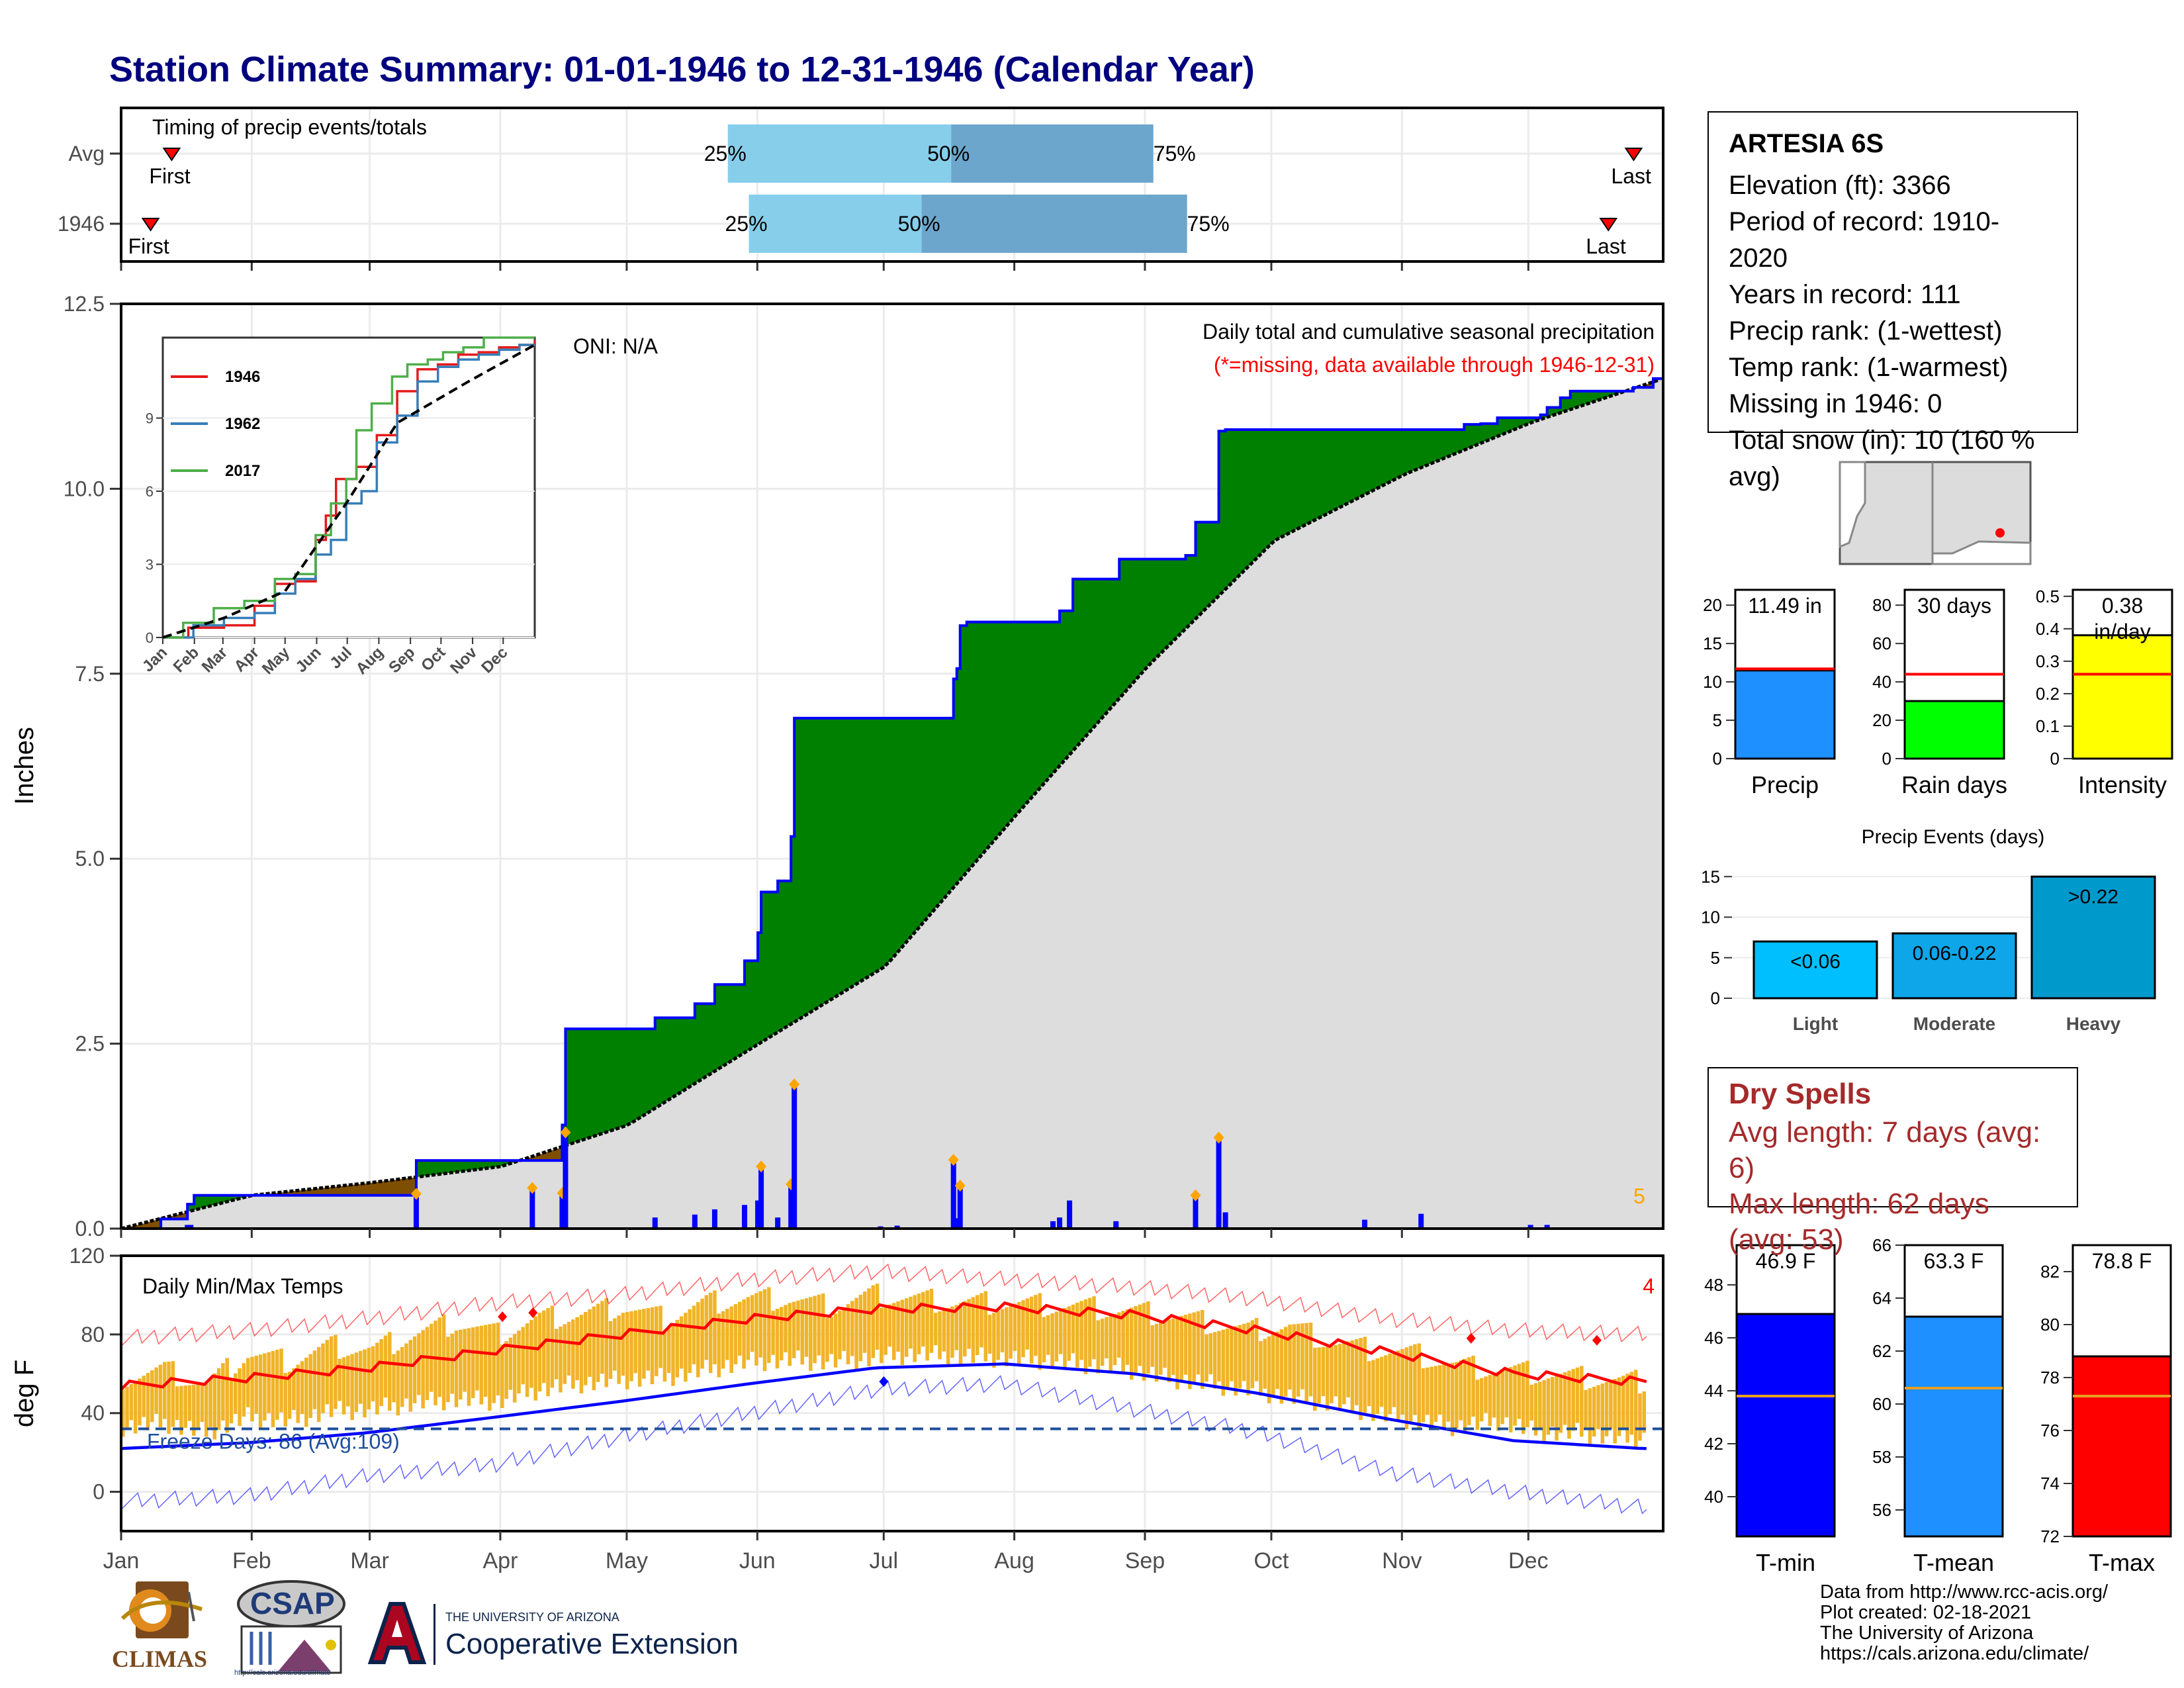  Describe the element at coordinates (349, 487) in the screenshot. I see `inset-series-line` at that location.